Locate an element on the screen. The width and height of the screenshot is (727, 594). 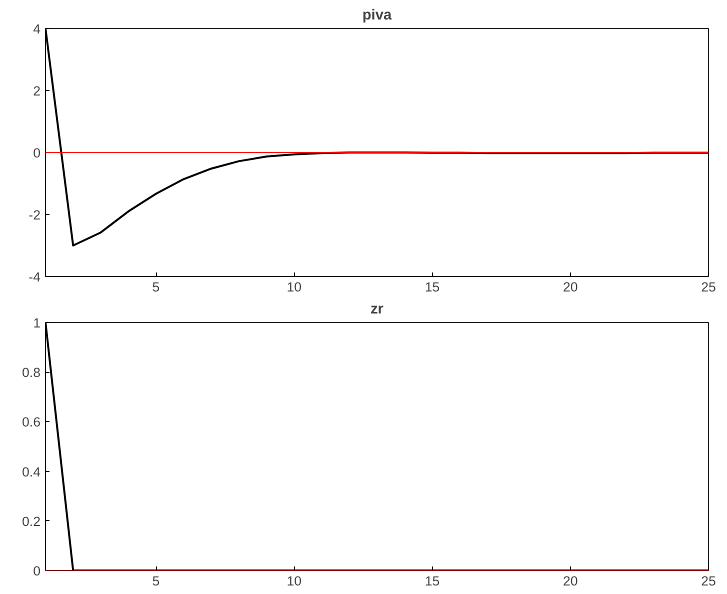
chart-title: piva is located at coordinates (377, 16).